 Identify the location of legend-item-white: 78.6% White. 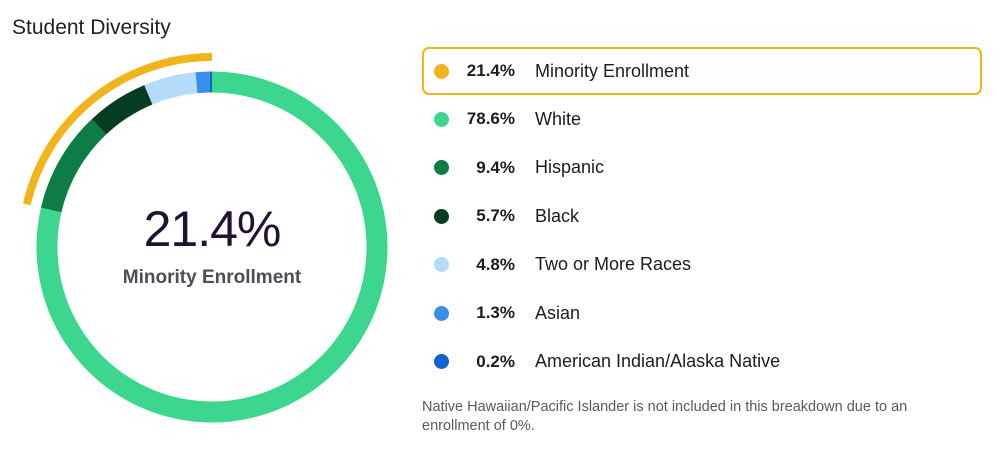
(702, 119).